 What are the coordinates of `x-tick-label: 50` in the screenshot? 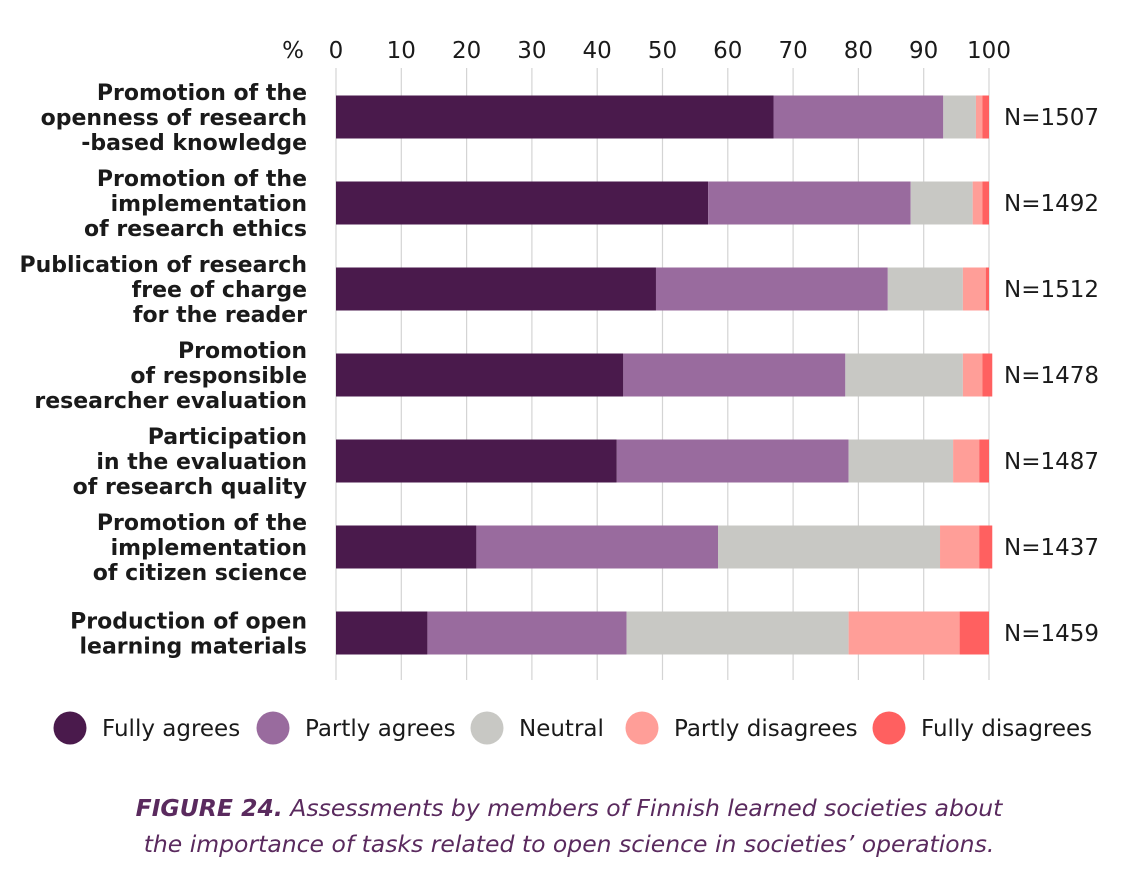 It's located at (662, 51).